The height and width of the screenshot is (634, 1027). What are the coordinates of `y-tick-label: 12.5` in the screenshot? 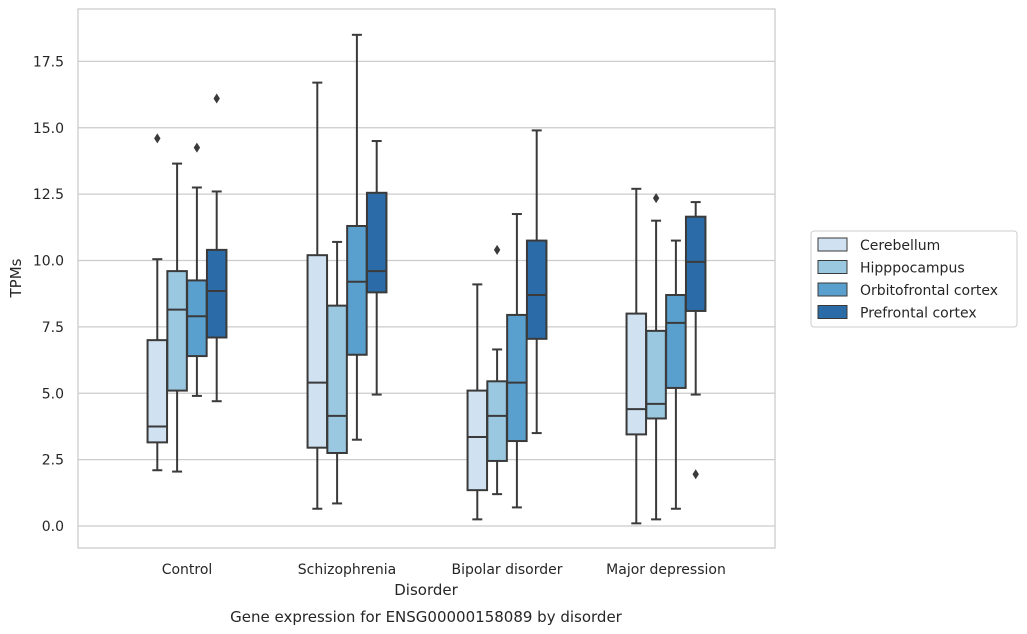 It's located at (48, 195).